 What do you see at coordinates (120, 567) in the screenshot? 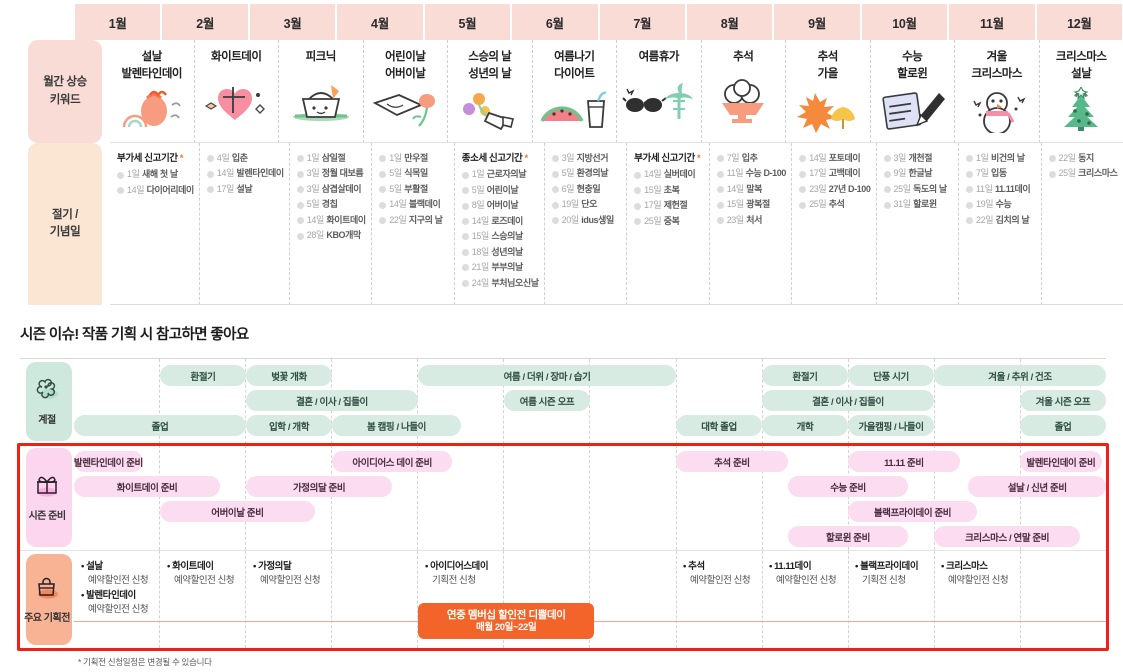
I see `promo-name: 설날` at bounding box center [120, 567].